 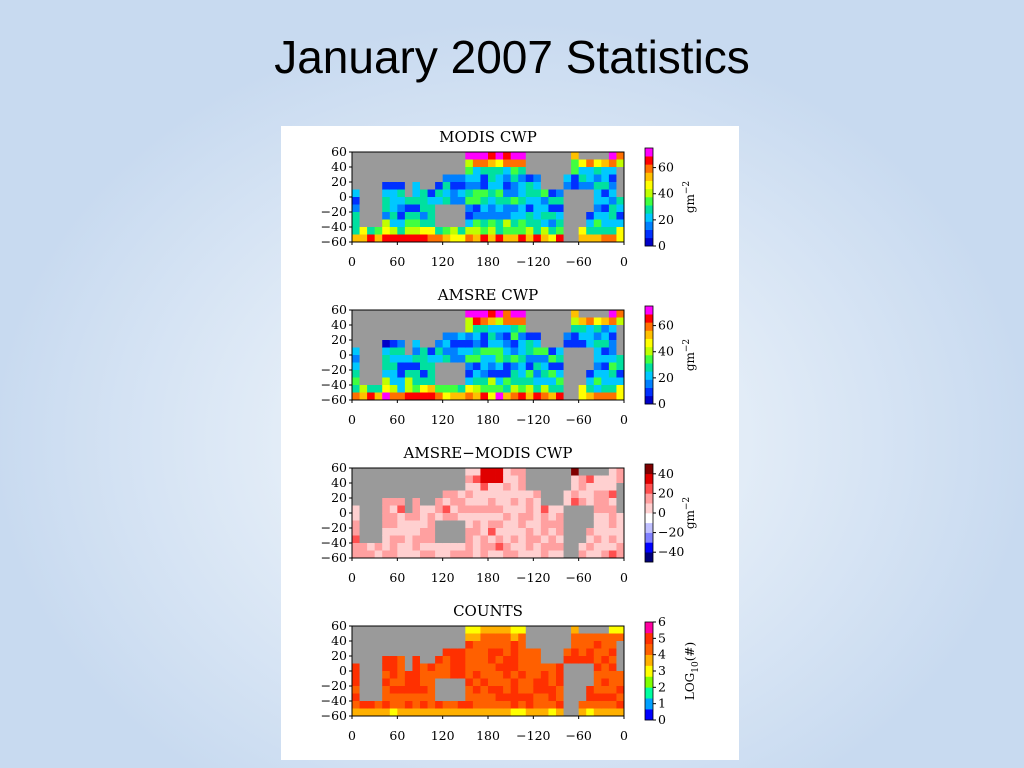 I want to click on y-tick-label: 40, so click(x=339, y=482).